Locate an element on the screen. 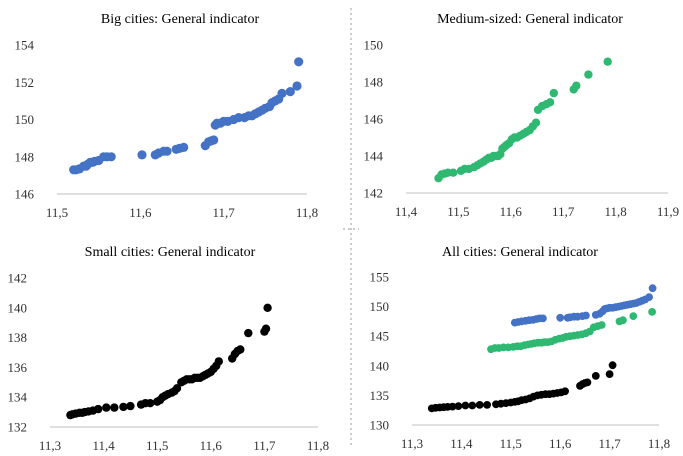 This screenshot has width=683, height=456. chart-title: Small cities: General indicator is located at coordinates (170, 252).